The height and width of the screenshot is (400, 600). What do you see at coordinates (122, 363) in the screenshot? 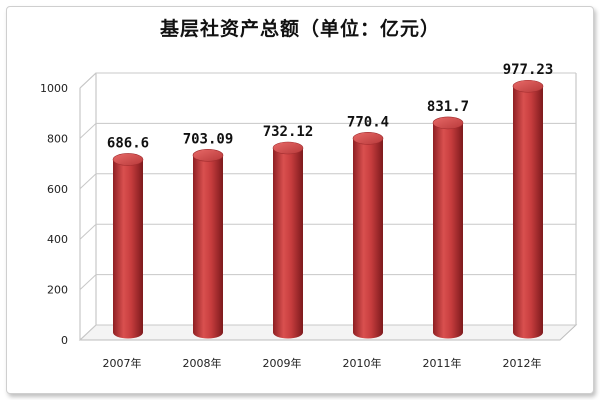
I see `x-tick-label: 2007年` at bounding box center [122, 363].